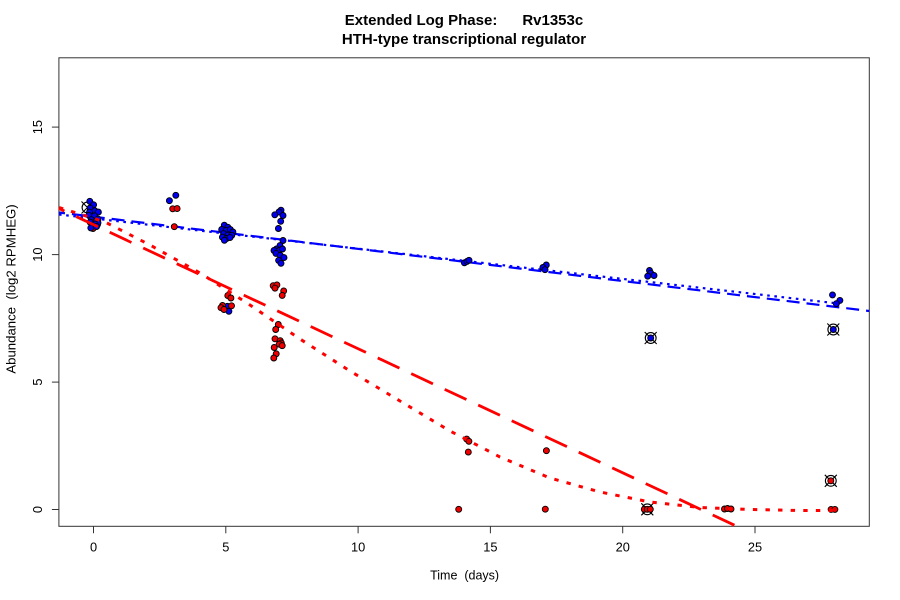  I want to click on svg-text:HTH-type transcriptional regul: HTH-type transcriptional regulator, so click(464, 39).